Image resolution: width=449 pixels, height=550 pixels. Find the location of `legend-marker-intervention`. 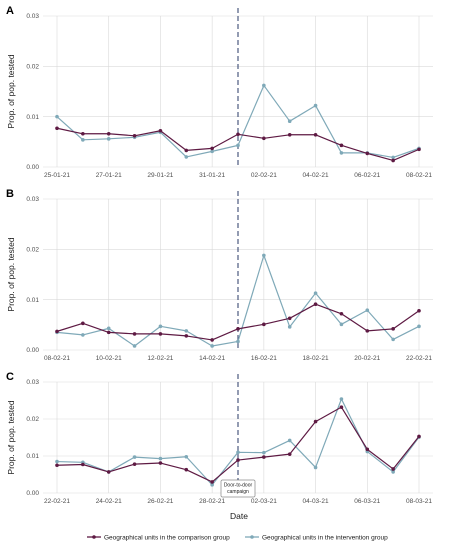

legend-marker-intervention is located at coordinates (252, 537).